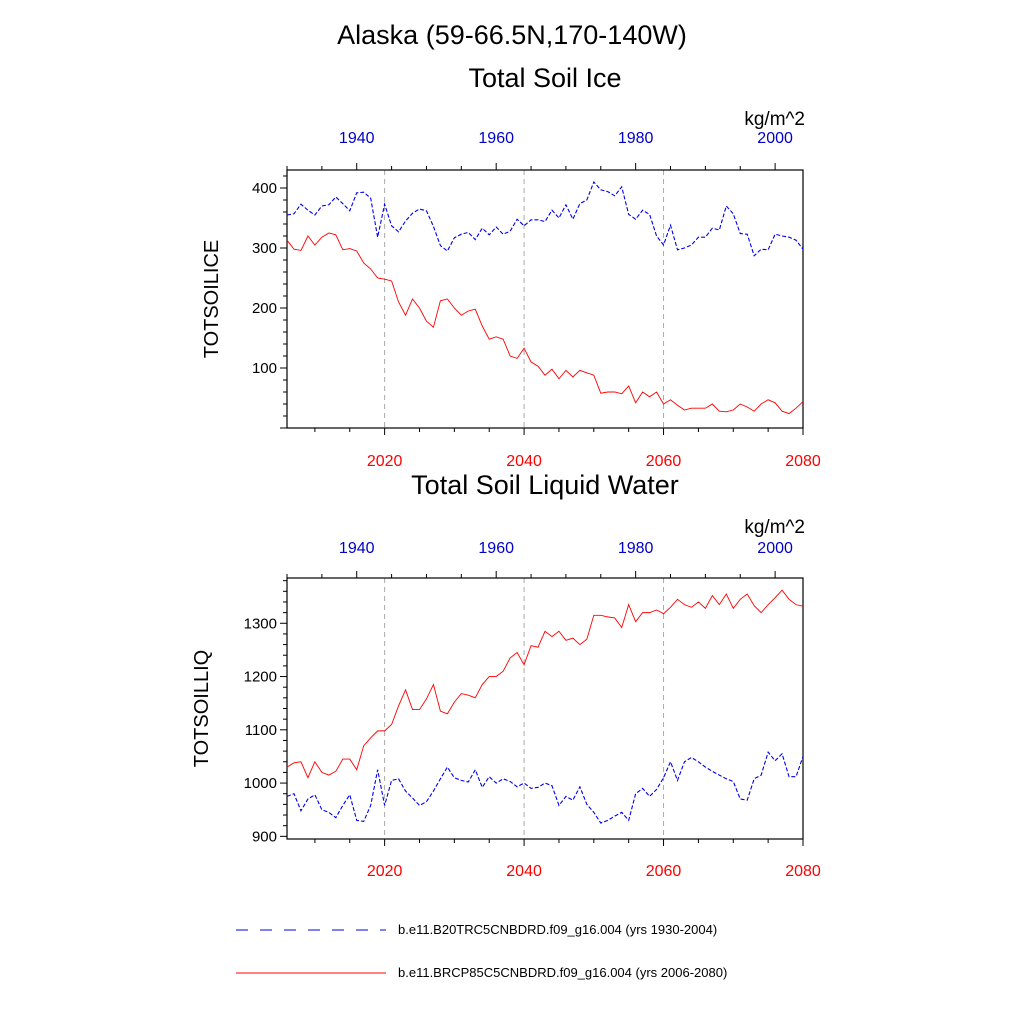 Image resolution: width=1024 pixels, height=1024 pixels. What do you see at coordinates (264, 368) in the screenshot?
I see `y-tick-label: 100` at bounding box center [264, 368].